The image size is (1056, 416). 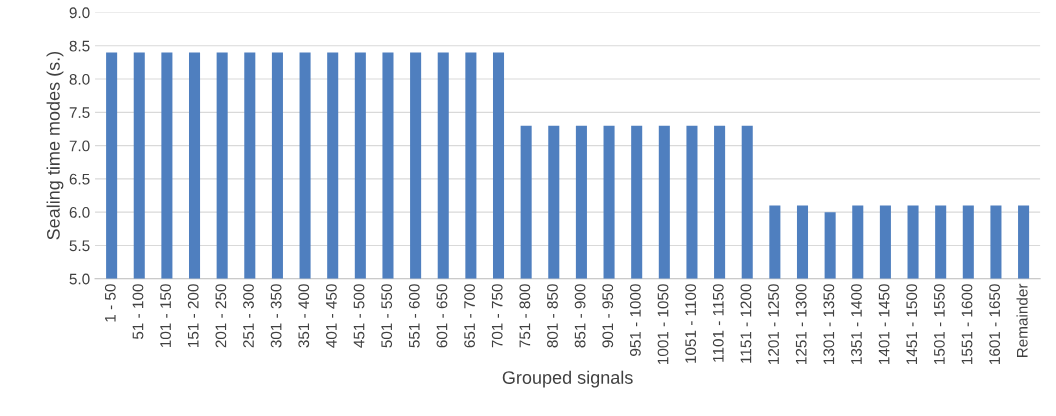 I want to click on y-tick-label: 9.0, so click(x=79, y=13).